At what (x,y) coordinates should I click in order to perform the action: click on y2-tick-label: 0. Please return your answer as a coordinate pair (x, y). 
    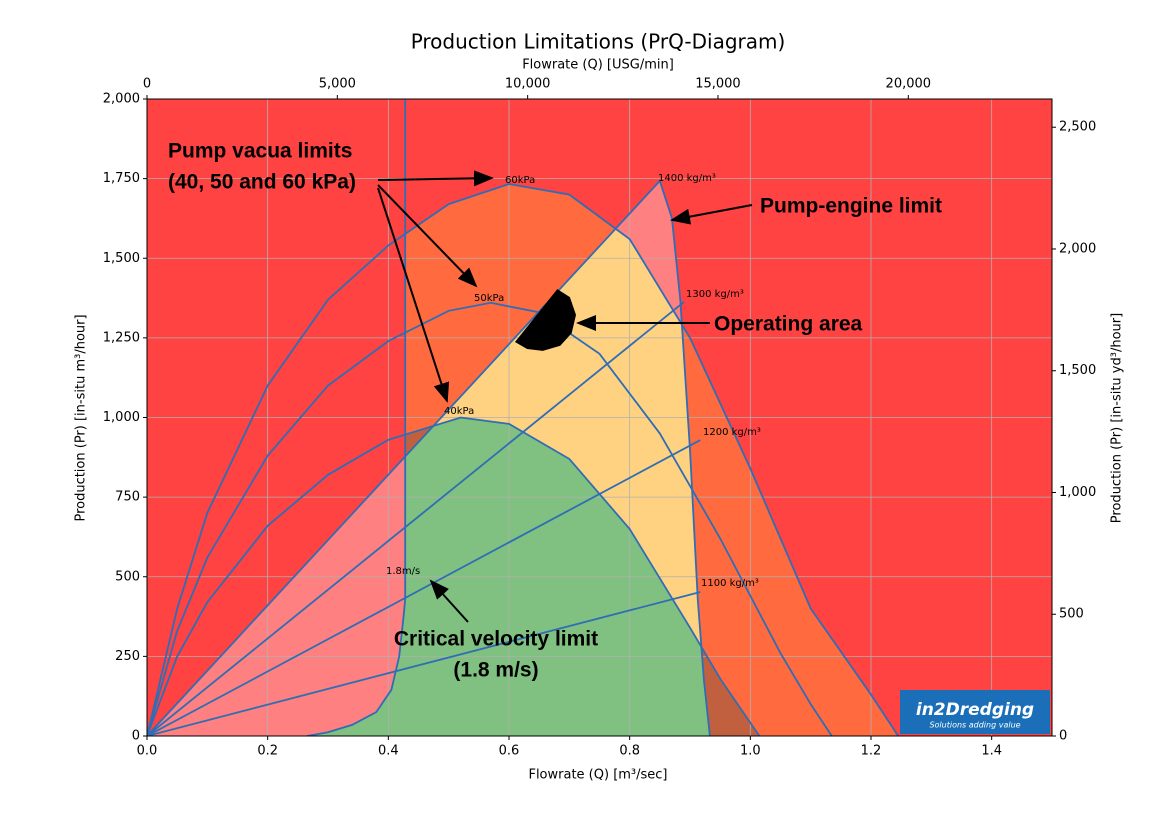
    Looking at the image, I should click on (1063, 736).